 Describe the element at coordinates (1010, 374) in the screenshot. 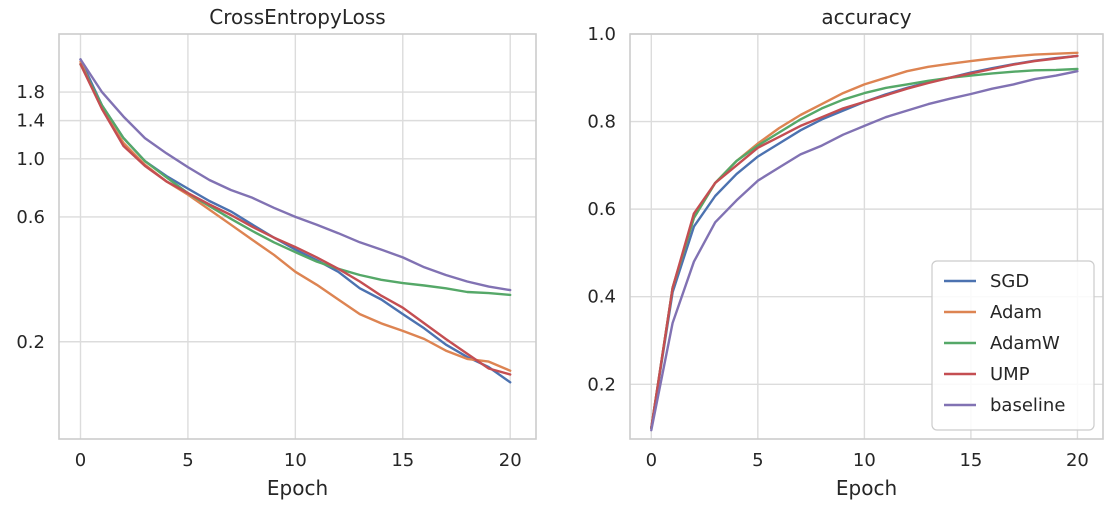

I see `legend-label: UMP` at that location.